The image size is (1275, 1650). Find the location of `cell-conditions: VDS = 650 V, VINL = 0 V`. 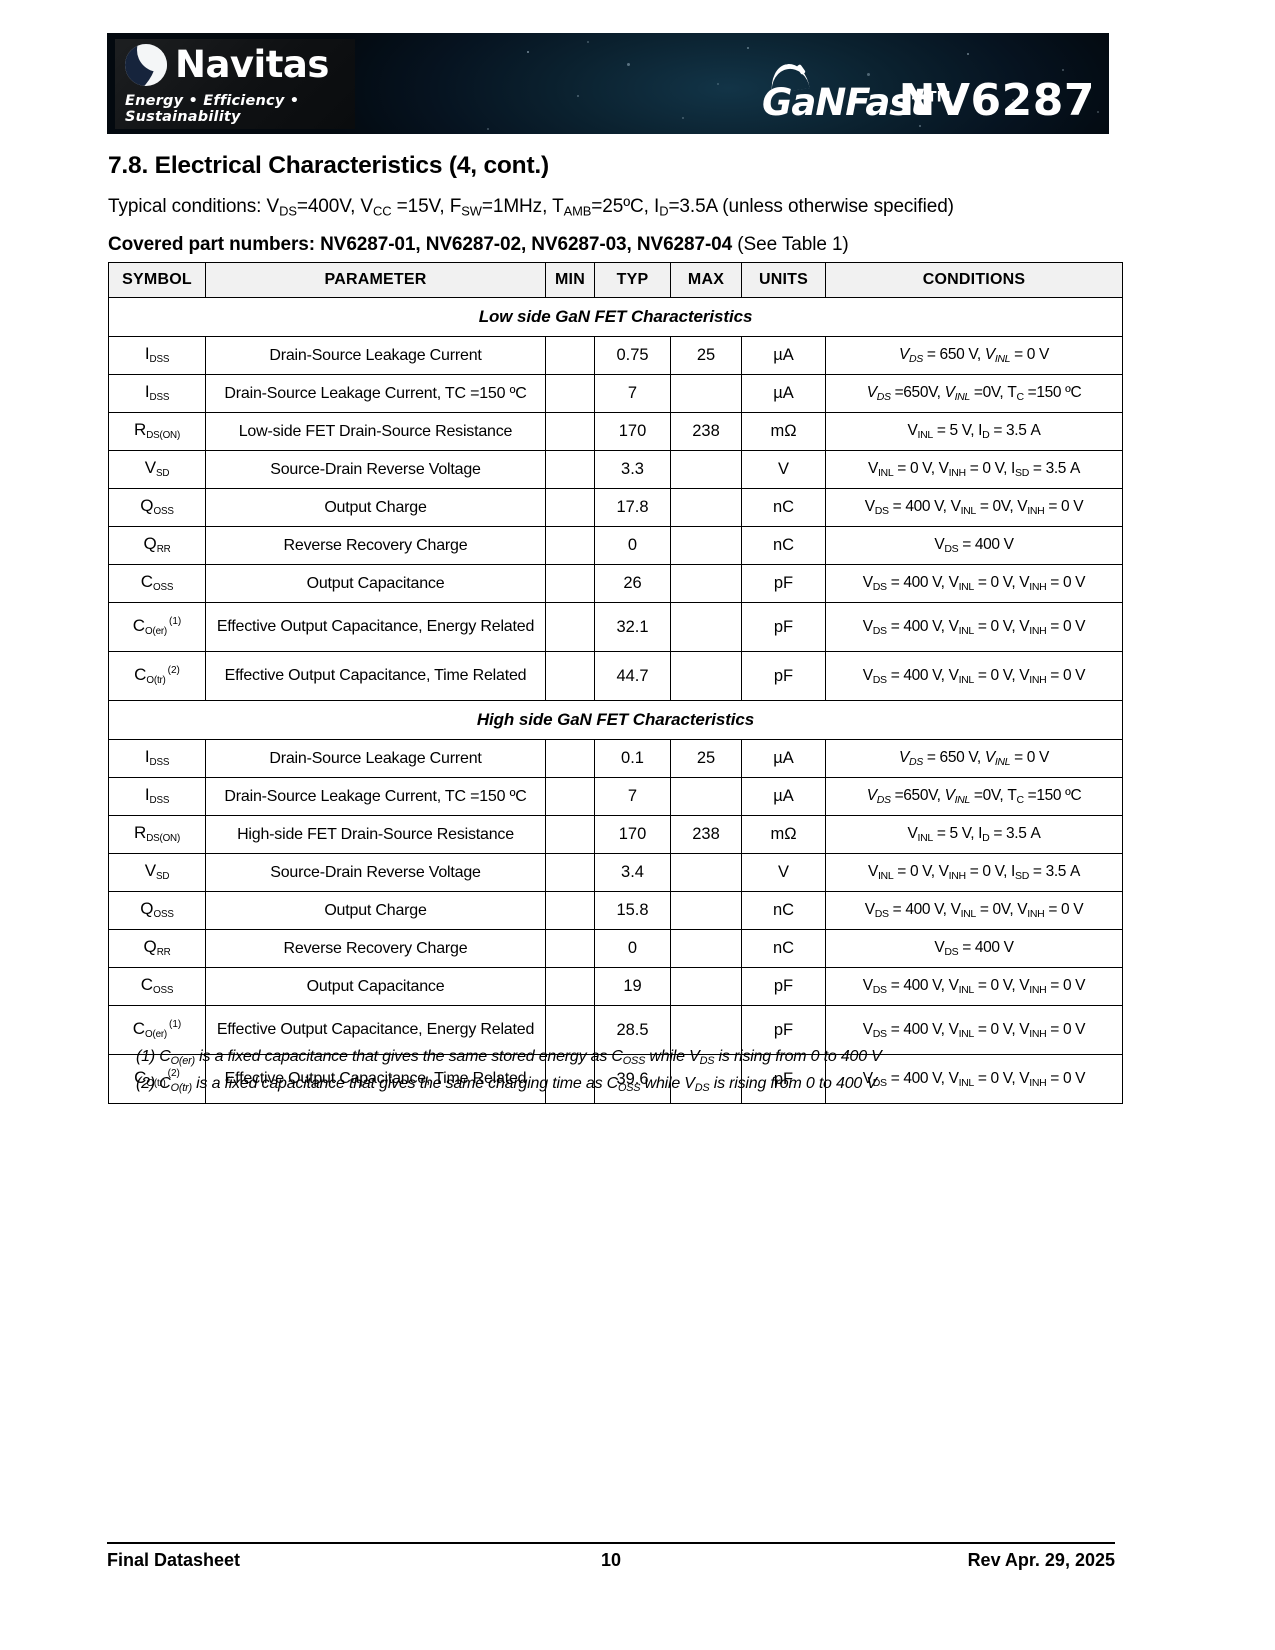

cell-conditions: VDS = 650 V, VINL = 0 V is located at coordinates (974, 758).